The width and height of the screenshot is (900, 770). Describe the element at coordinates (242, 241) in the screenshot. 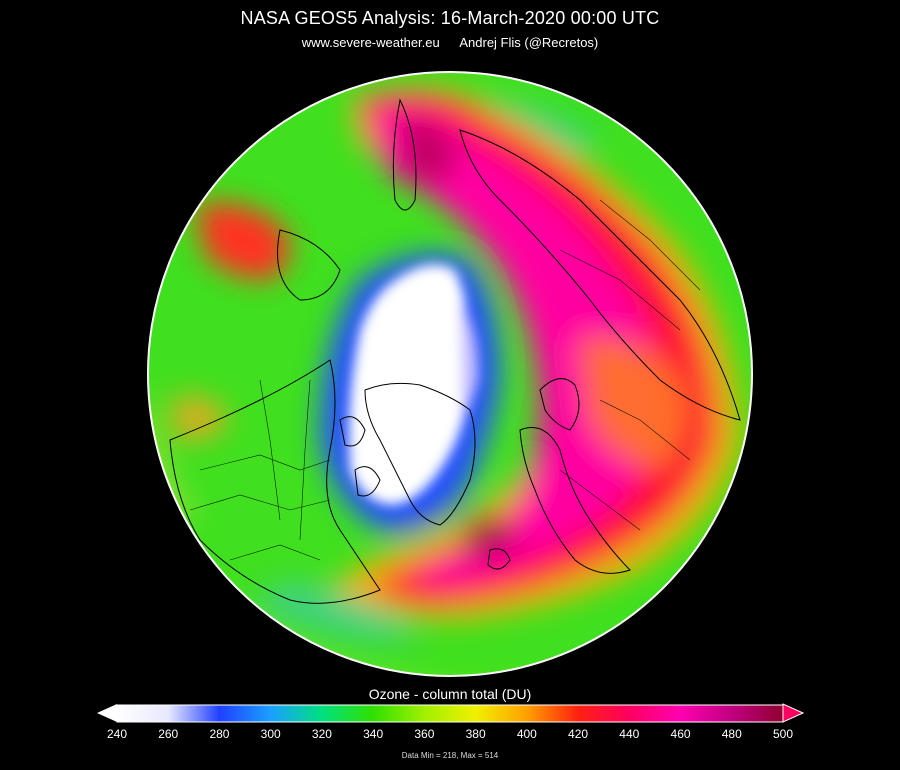

I see `ozone-region-northwest-blob` at that location.